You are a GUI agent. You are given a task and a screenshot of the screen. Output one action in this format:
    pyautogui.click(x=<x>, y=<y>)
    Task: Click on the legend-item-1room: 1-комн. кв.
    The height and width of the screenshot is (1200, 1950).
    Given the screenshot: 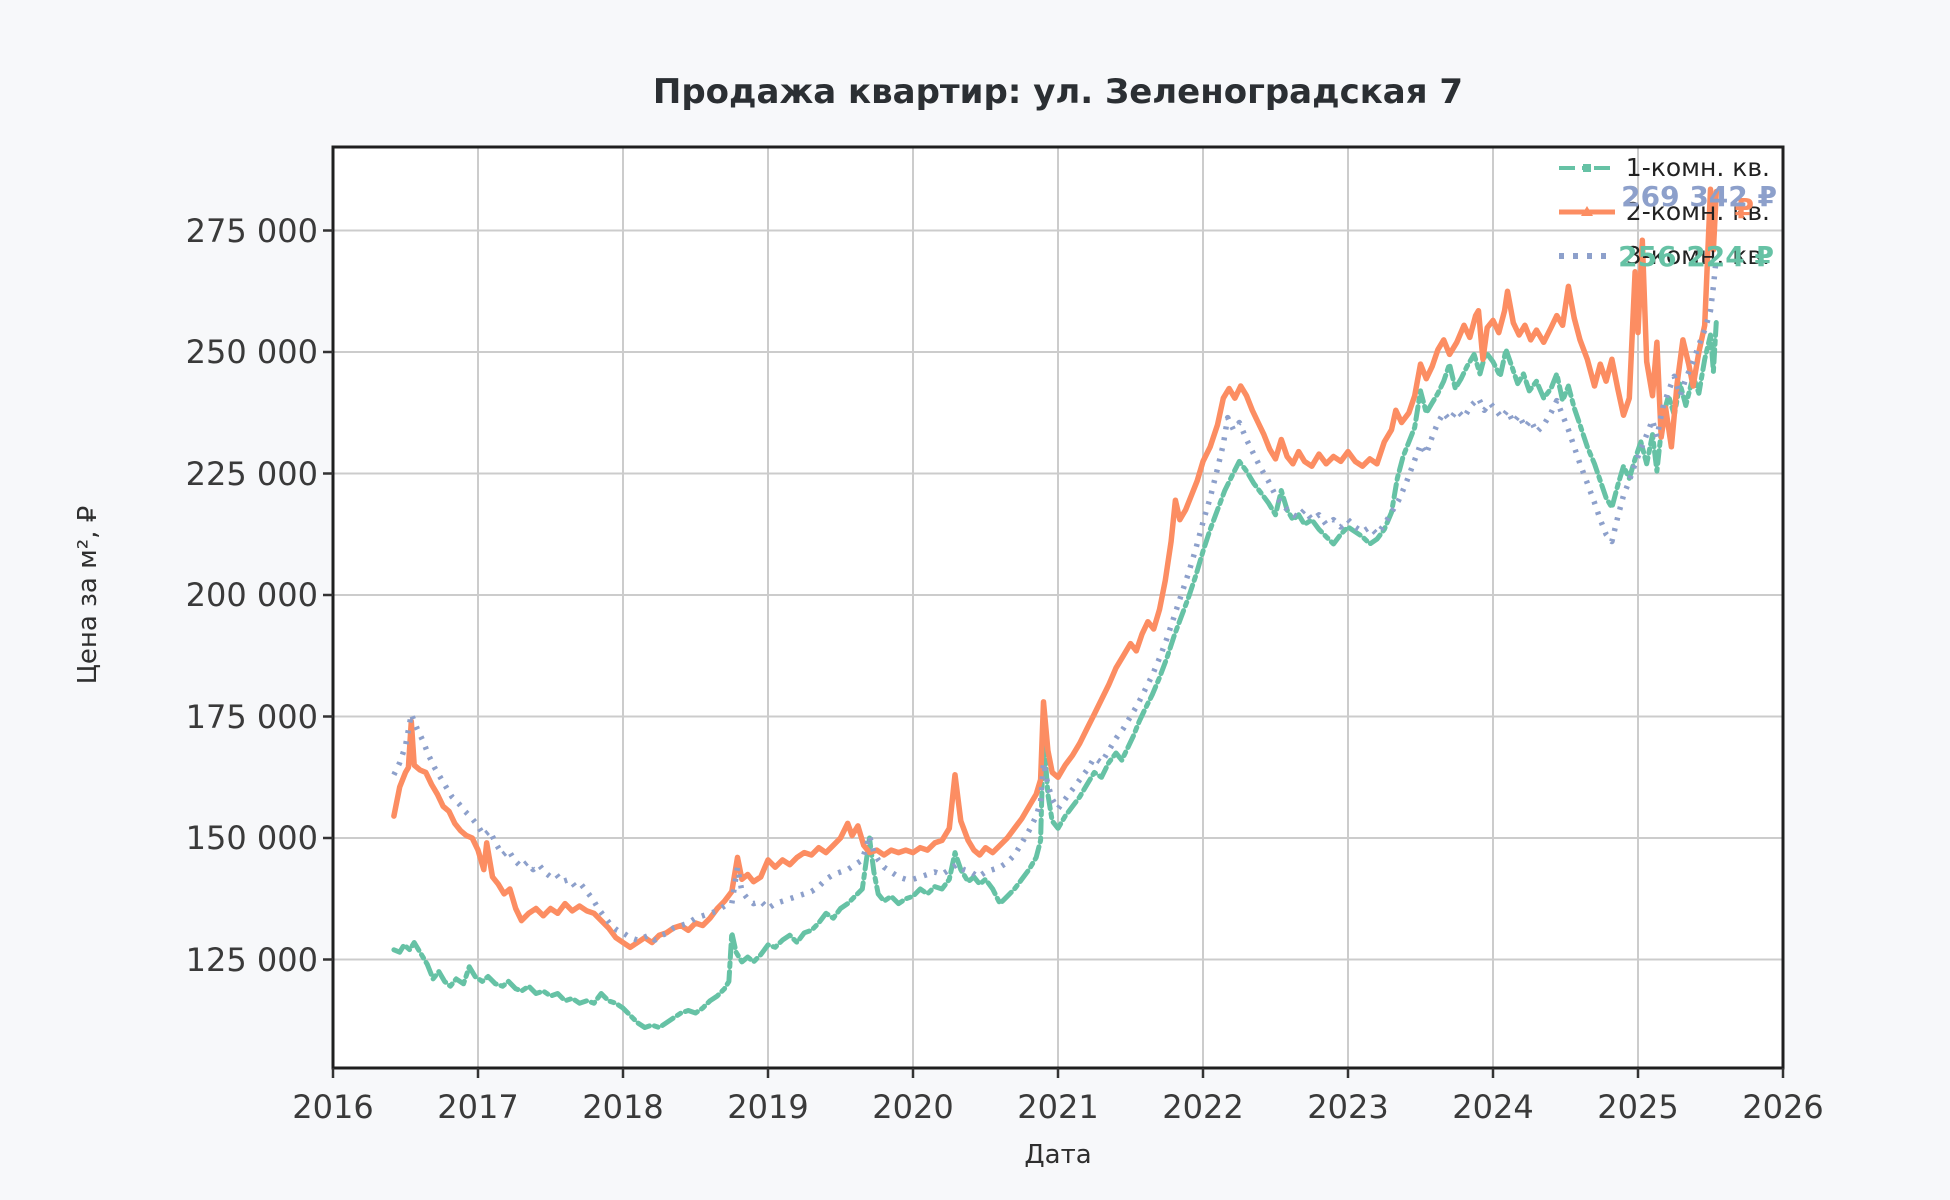 What is the action you would take?
    pyautogui.click(x=1664, y=167)
    